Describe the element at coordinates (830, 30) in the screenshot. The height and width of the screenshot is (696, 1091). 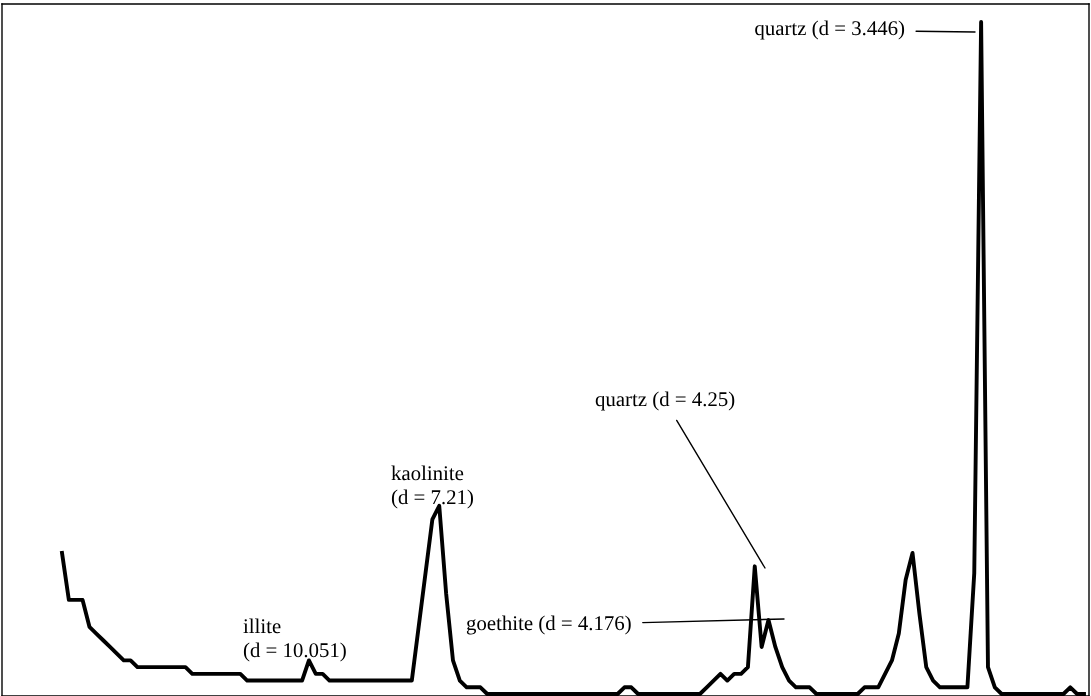
I see `annotation: quartz (d = 3.446)` at that location.